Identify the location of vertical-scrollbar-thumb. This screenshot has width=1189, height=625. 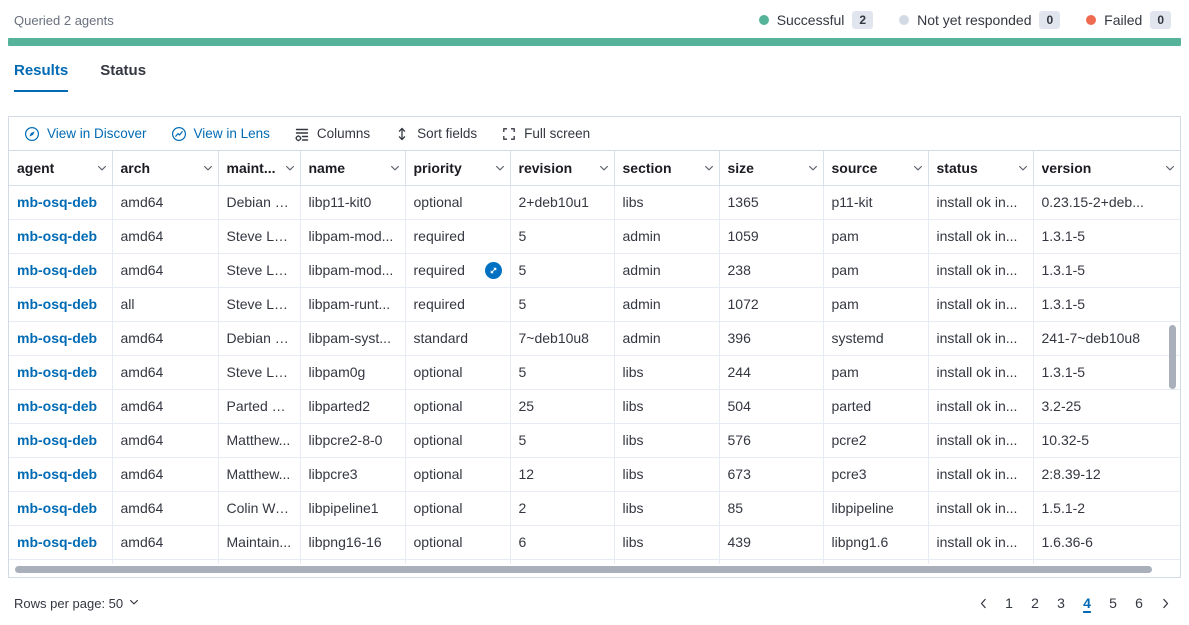
(1172, 357).